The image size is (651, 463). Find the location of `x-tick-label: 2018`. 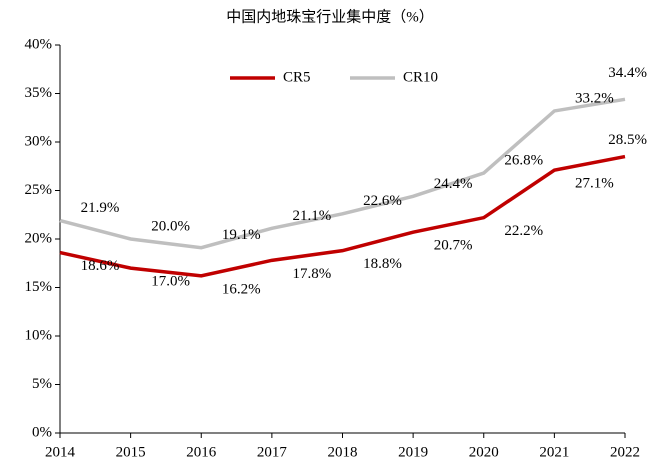

x-tick-label: 2018 is located at coordinates (343, 452).